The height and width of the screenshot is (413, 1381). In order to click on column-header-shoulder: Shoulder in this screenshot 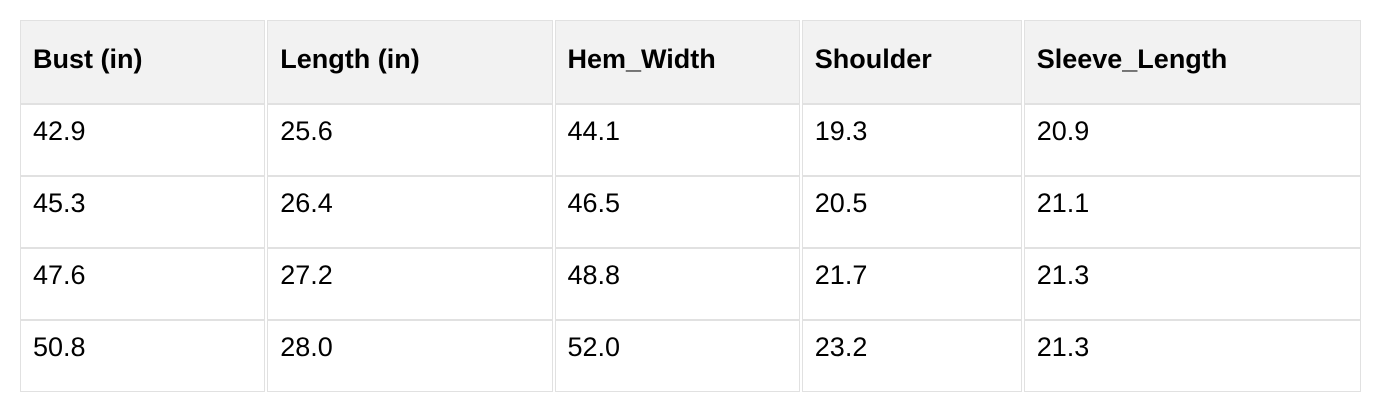, I will do `click(911, 62)`.